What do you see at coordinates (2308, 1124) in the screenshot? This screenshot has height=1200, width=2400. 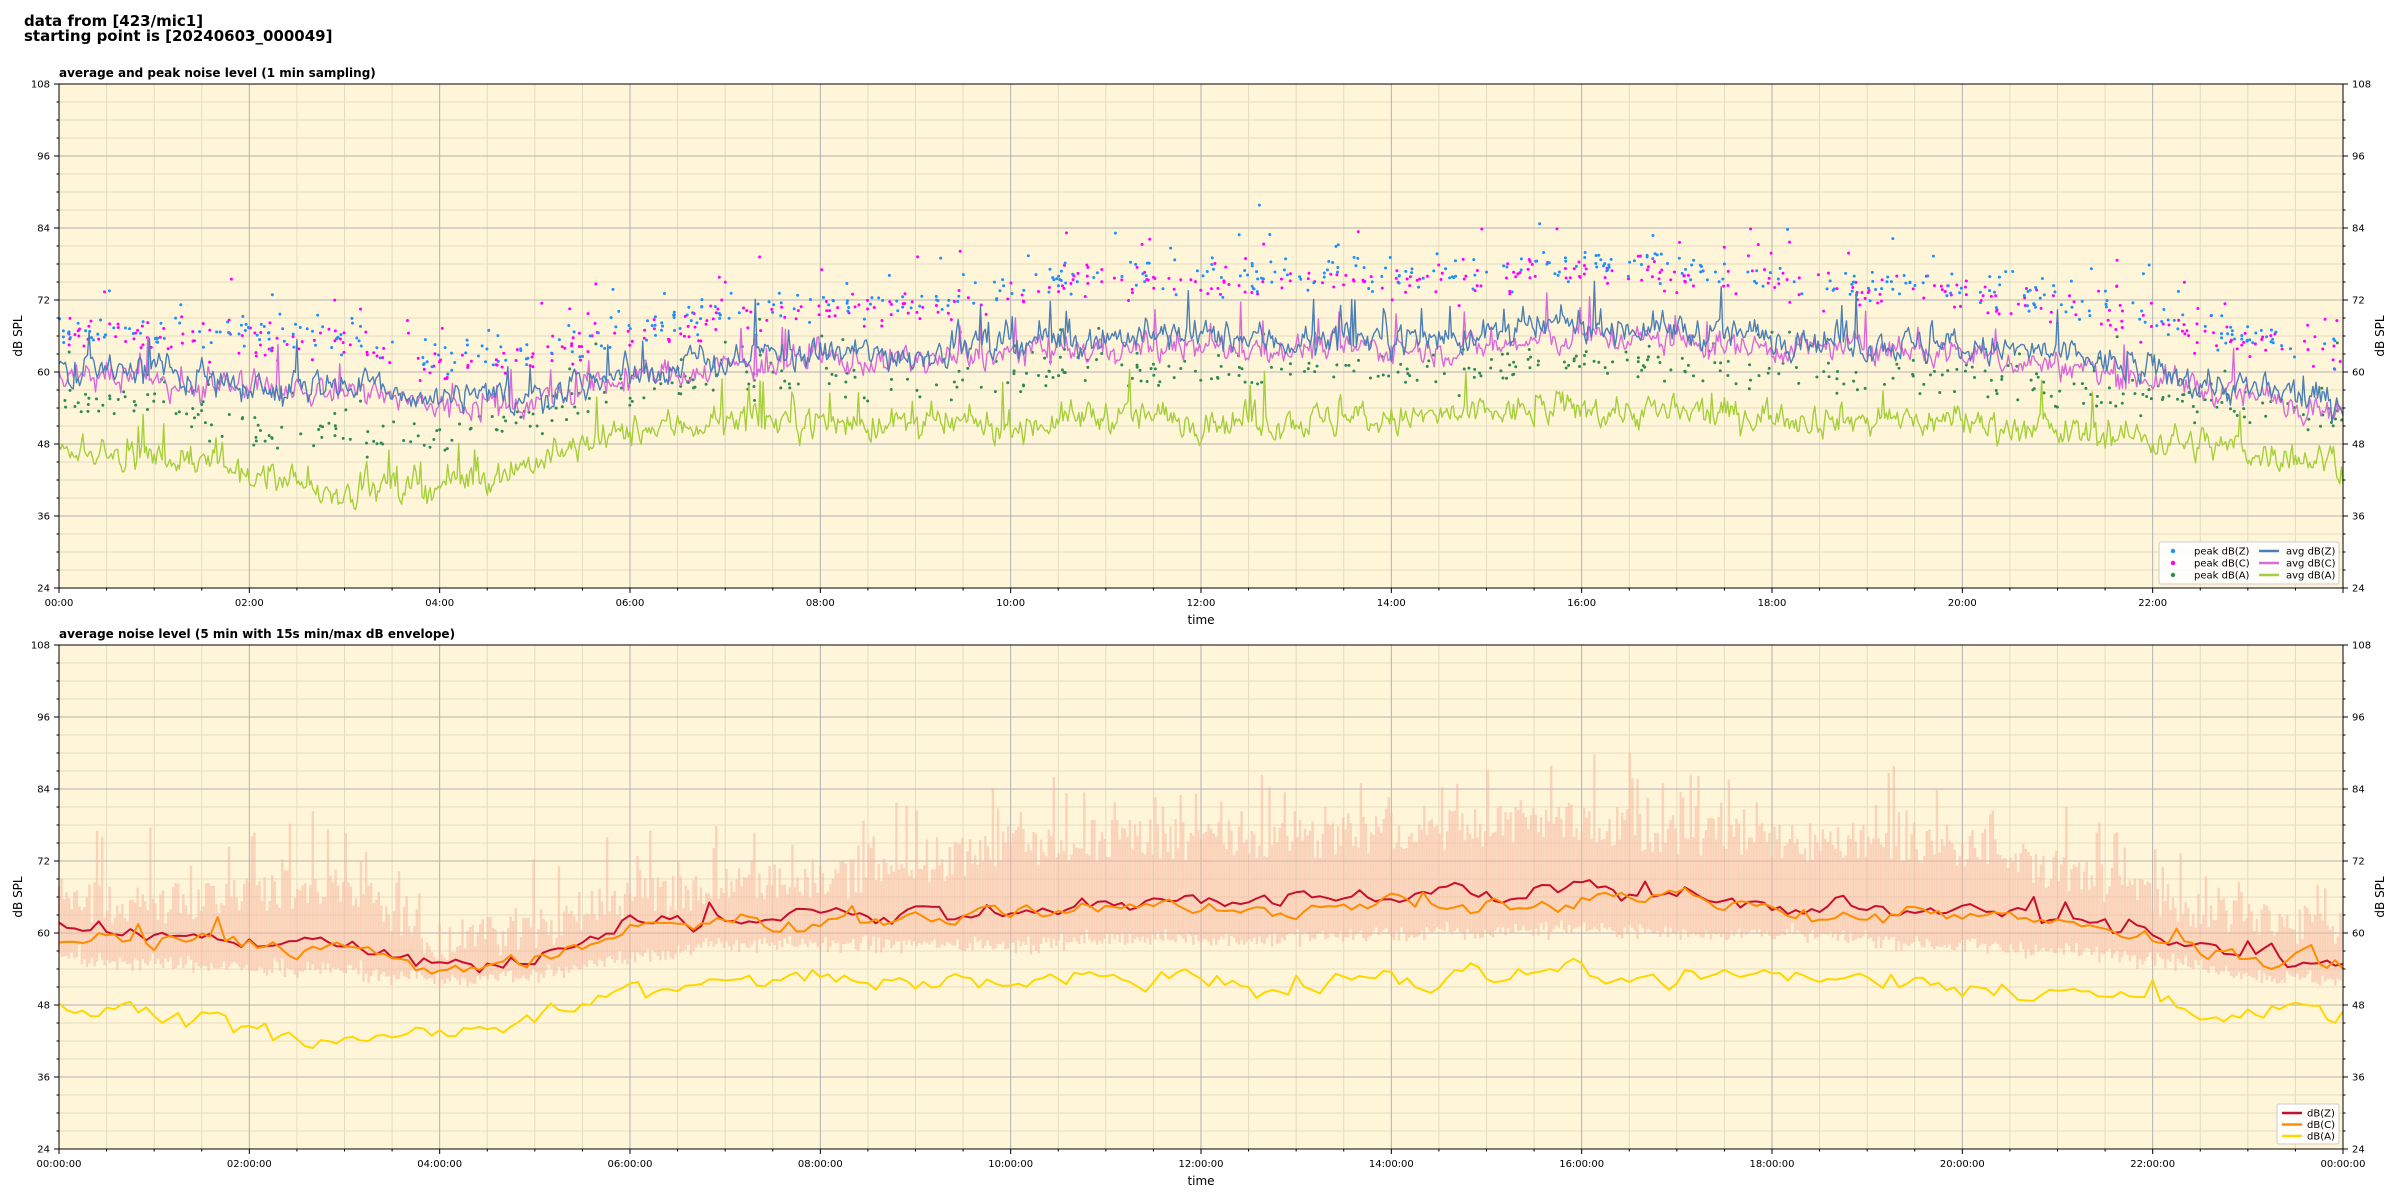 I see `legend: dB(Z)dB(C)dB(A)` at bounding box center [2308, 1124].